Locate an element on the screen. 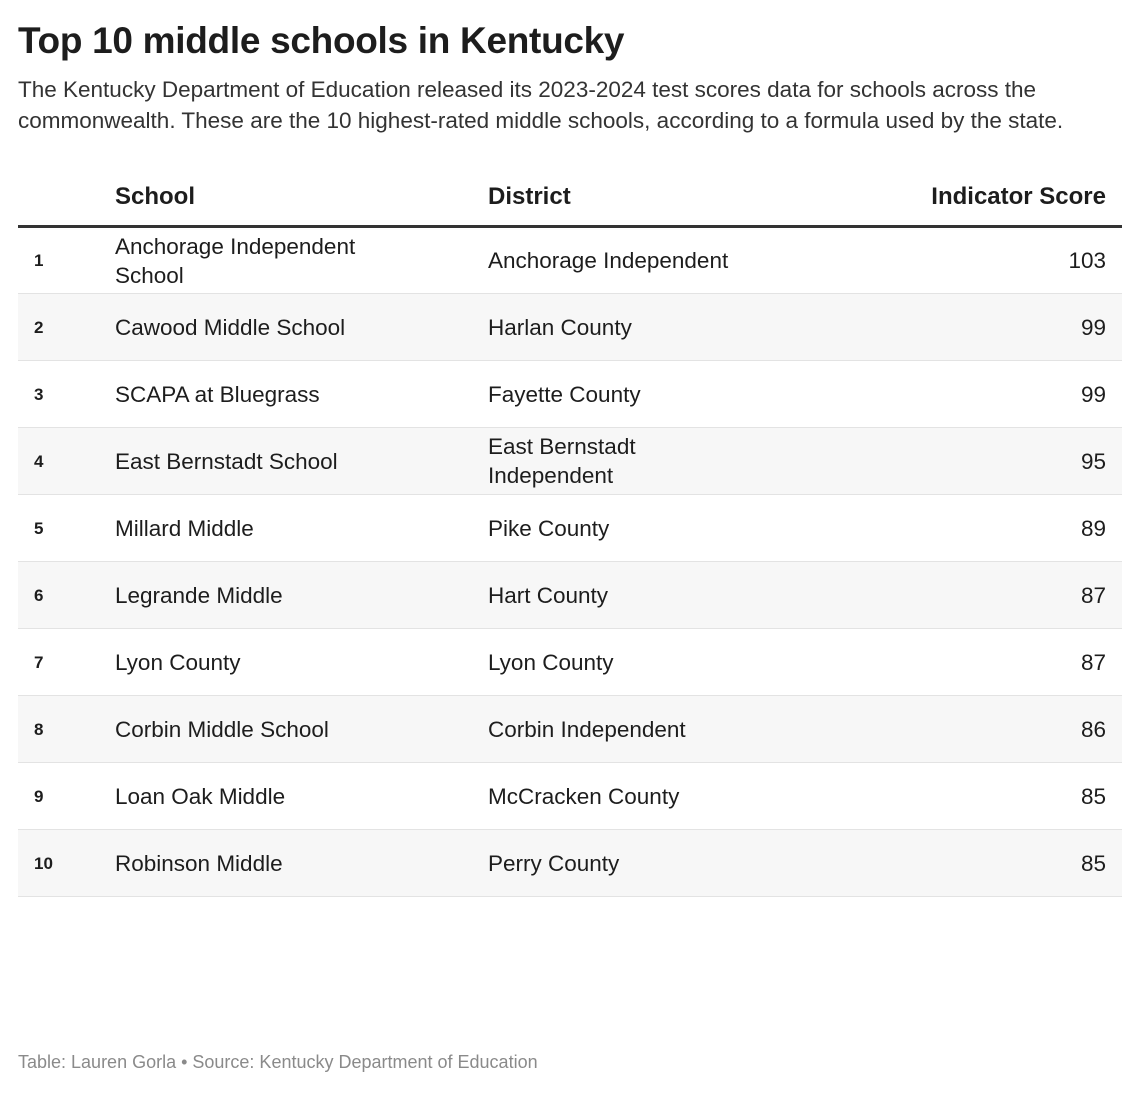 Image resolution: width=1140 pixels, height=1095 pixels. rank-cell: 8 is located at coordinates (66, 729).